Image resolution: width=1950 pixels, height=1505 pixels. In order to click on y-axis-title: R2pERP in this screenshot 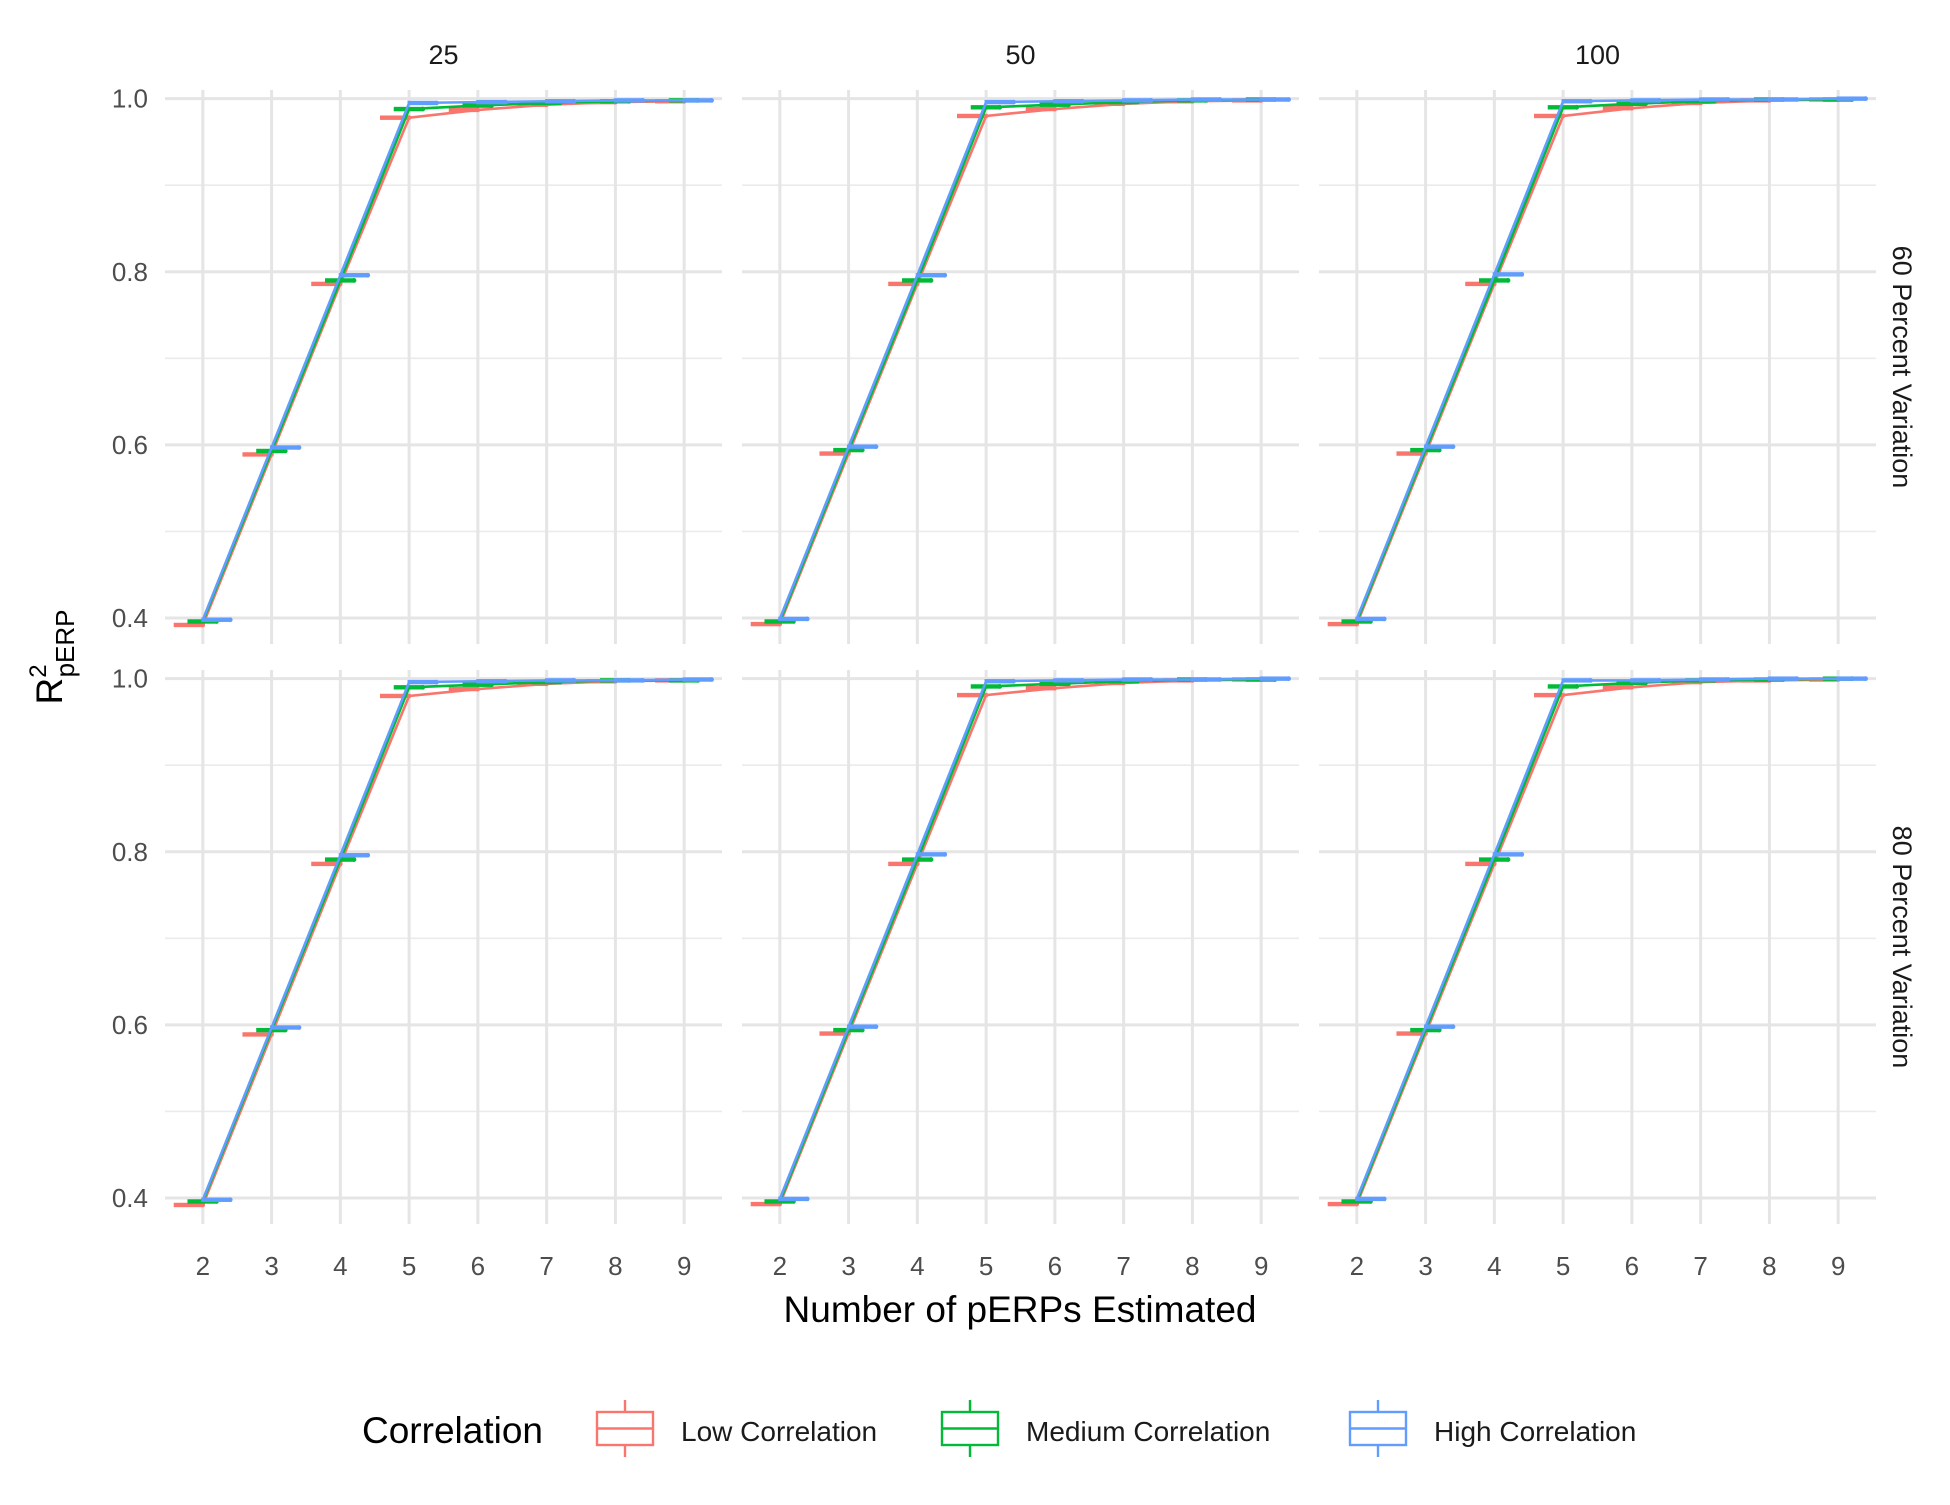, I will do `click(52, 656)`.